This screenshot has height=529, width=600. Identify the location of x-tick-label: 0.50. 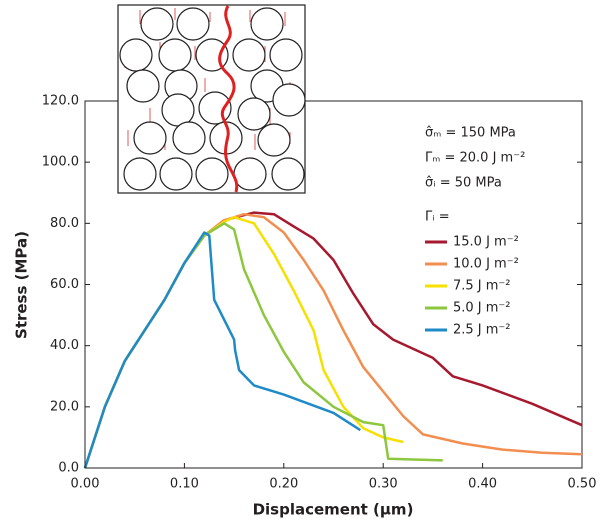
(582, 484).